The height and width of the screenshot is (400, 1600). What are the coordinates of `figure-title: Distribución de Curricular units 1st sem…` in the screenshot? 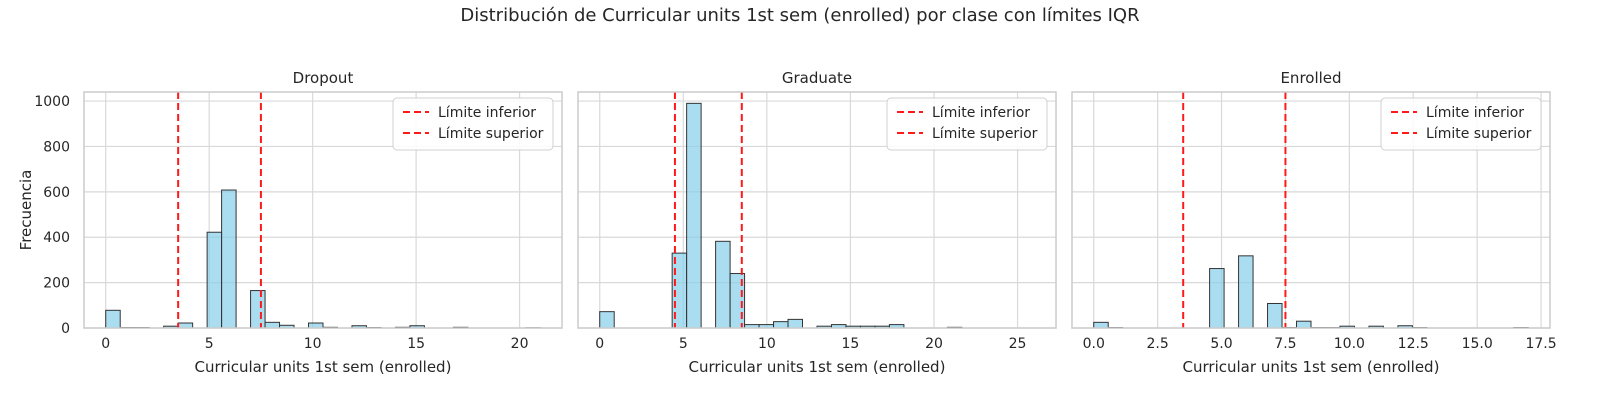 It's located at (800, 15).